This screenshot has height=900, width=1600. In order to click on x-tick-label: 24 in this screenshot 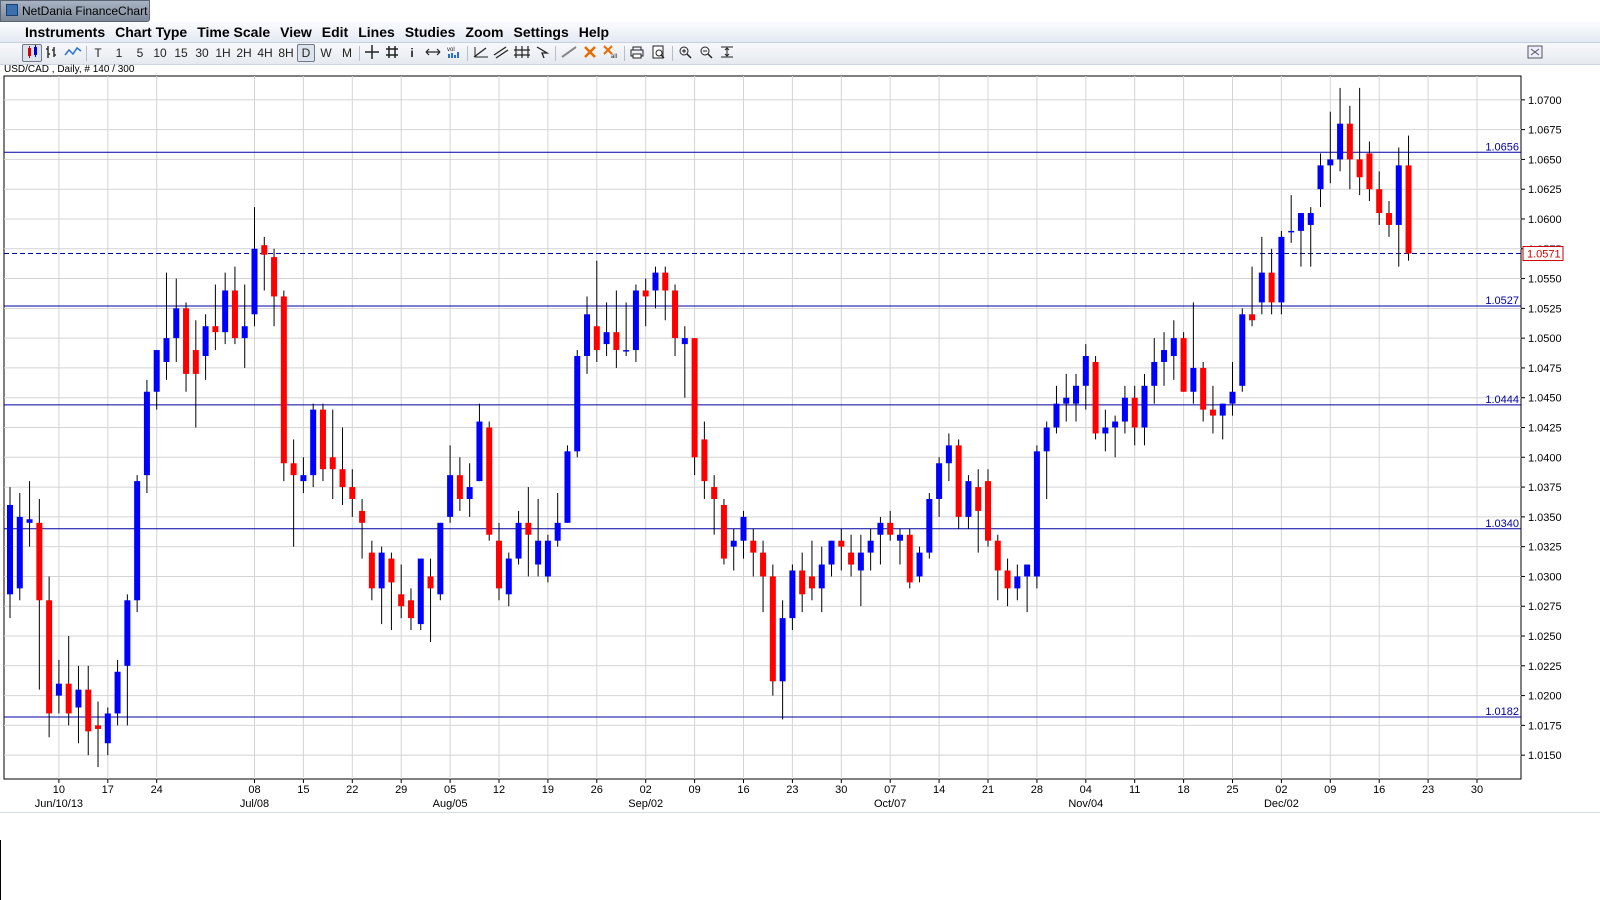, I will do `click(157, 790)`.